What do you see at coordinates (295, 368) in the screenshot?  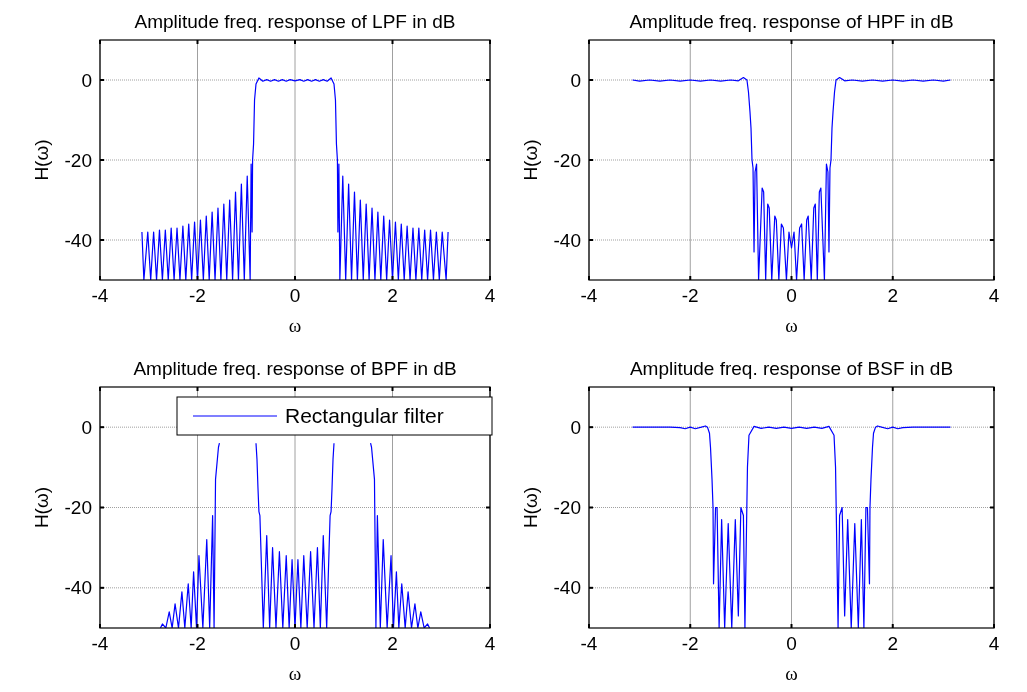 I see `chart-title: Amplitude freq. response of BPF in dB` at bounding box center [295, 368].